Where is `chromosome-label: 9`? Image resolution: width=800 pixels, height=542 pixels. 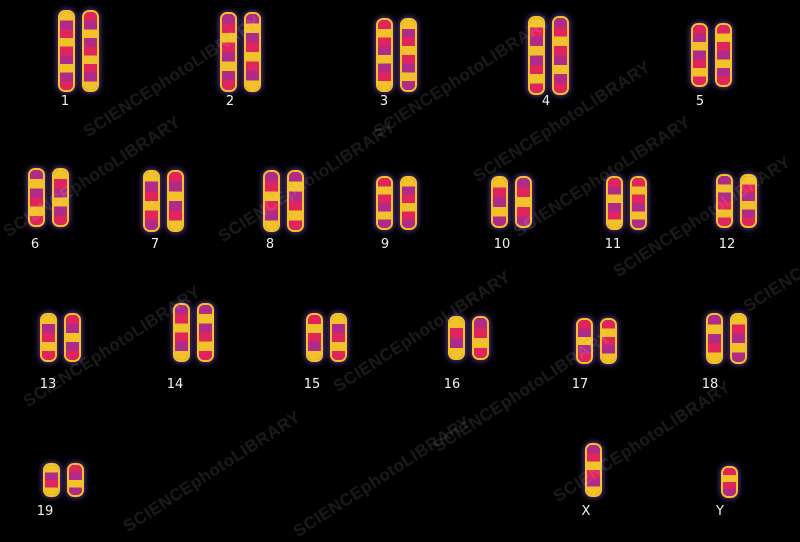
chromosome-label: 9 is located at coordinates (385, 244).